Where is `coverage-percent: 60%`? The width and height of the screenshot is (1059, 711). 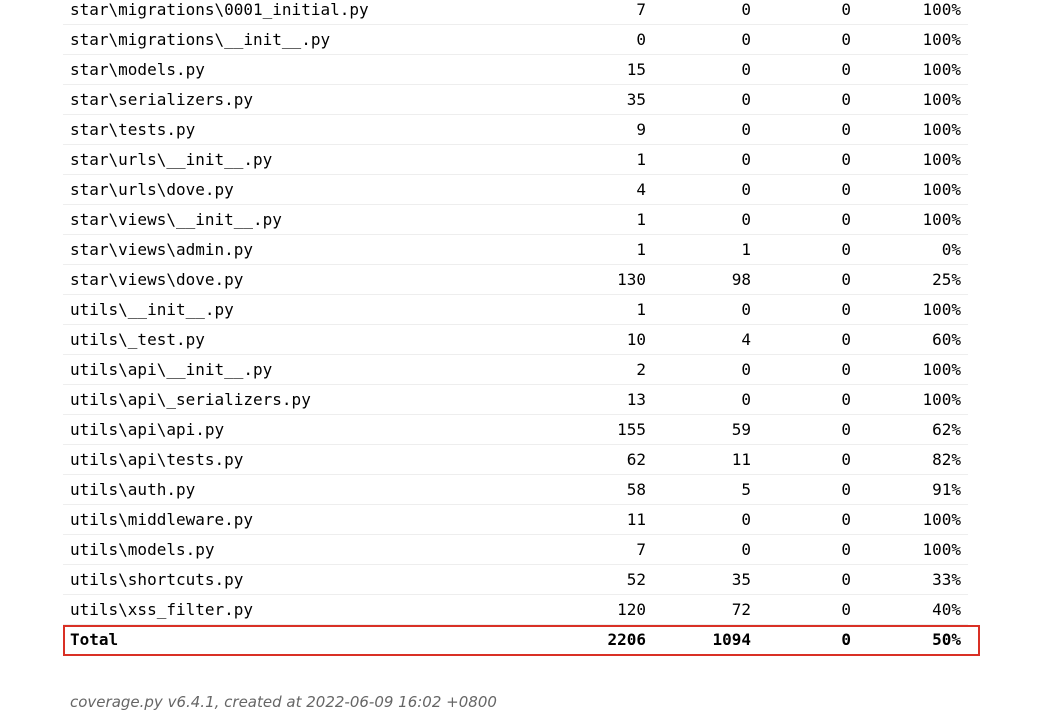
coverage-percent: 60% is located at coordinates (909, 339).